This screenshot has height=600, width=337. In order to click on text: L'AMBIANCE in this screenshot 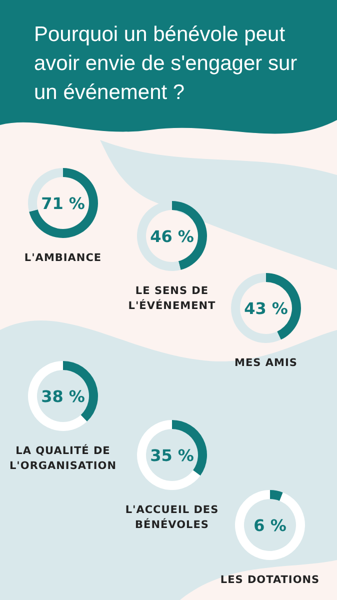, I will do `click(63, 258)`.